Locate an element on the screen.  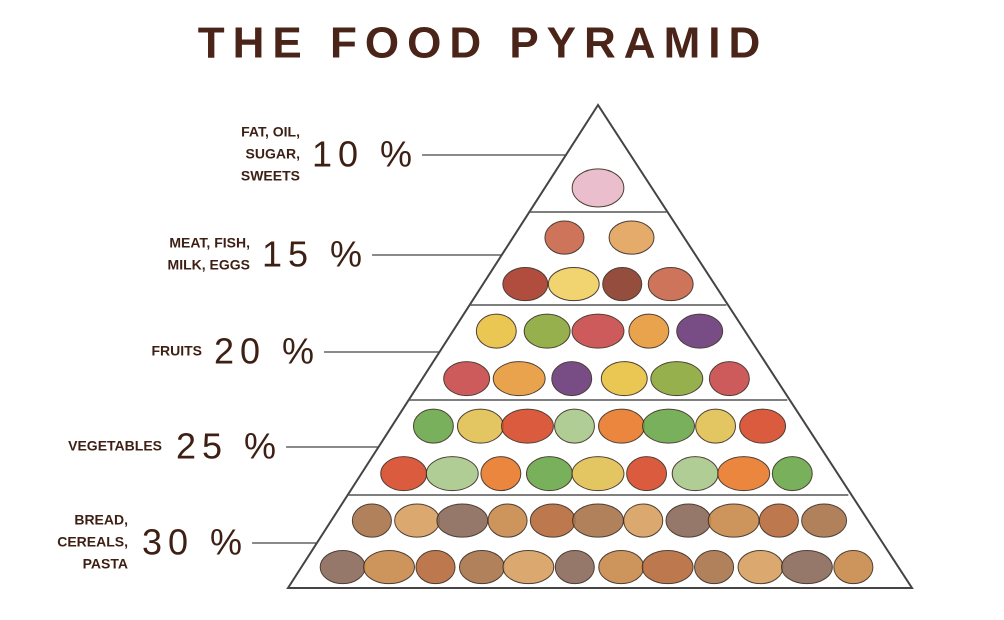
level-label: VEGETABLES is located at coordinates (115, 446).